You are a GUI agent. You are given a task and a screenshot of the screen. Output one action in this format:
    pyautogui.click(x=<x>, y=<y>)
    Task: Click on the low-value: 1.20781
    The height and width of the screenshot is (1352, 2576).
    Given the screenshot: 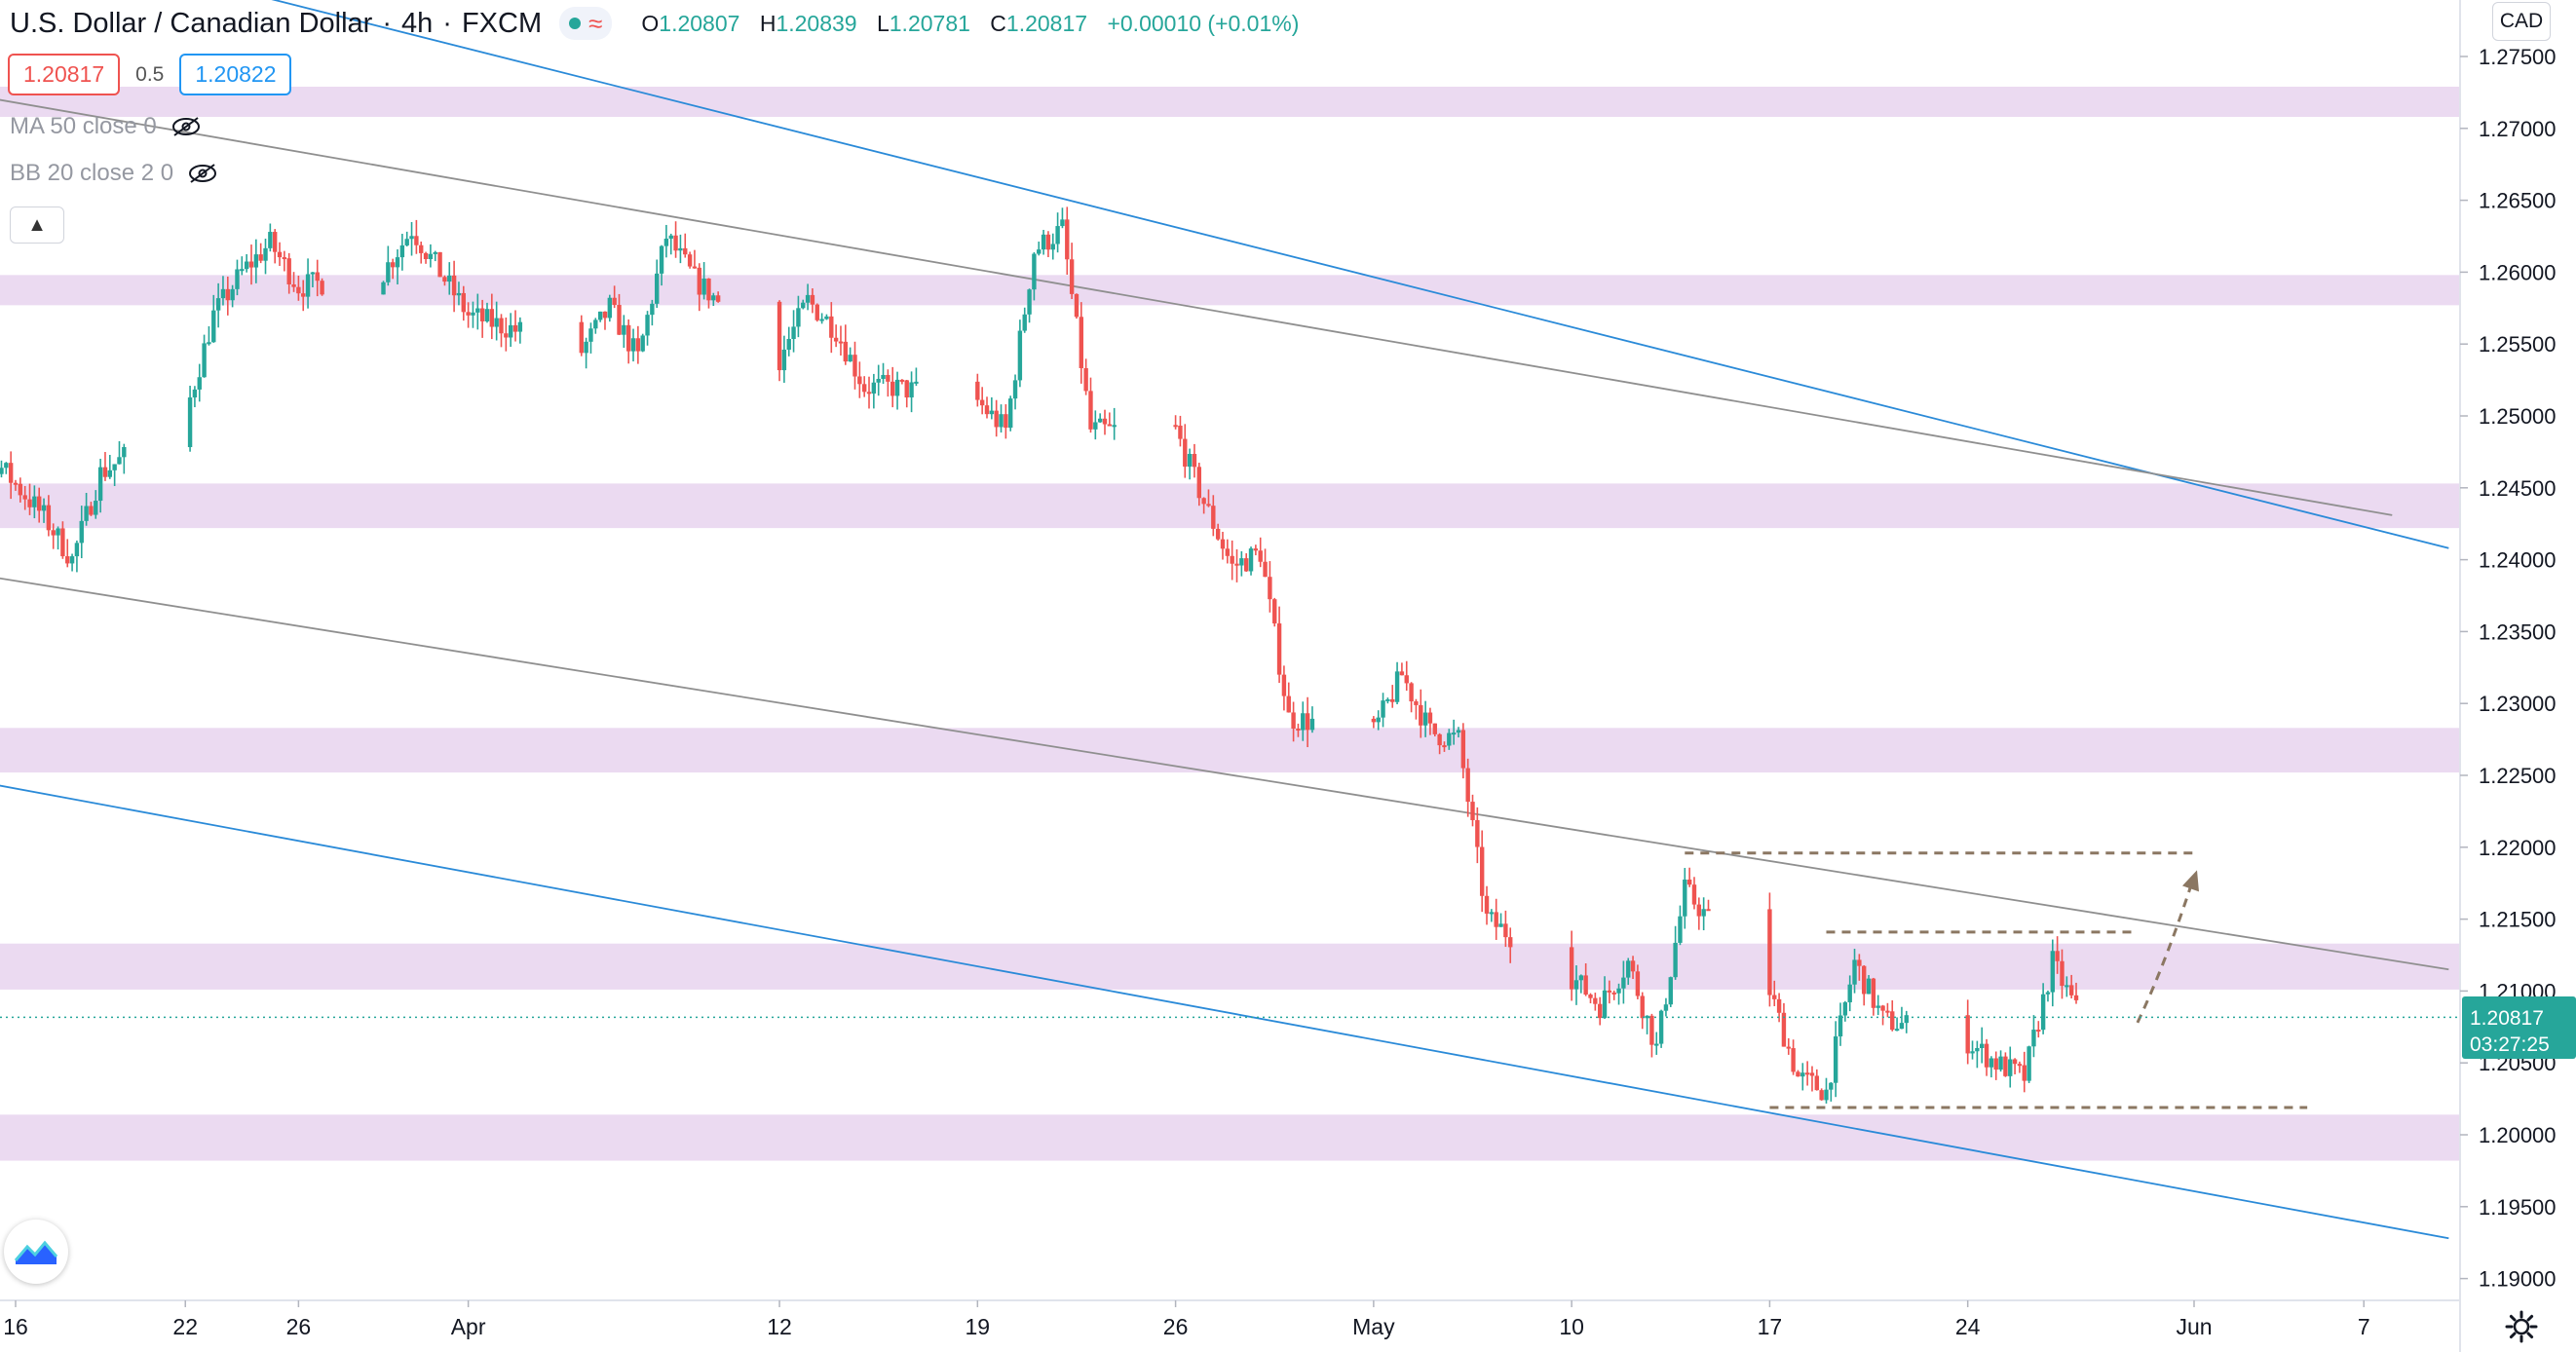 What is the action you would take?
    pyautogui.click(x=929, y=23)
    